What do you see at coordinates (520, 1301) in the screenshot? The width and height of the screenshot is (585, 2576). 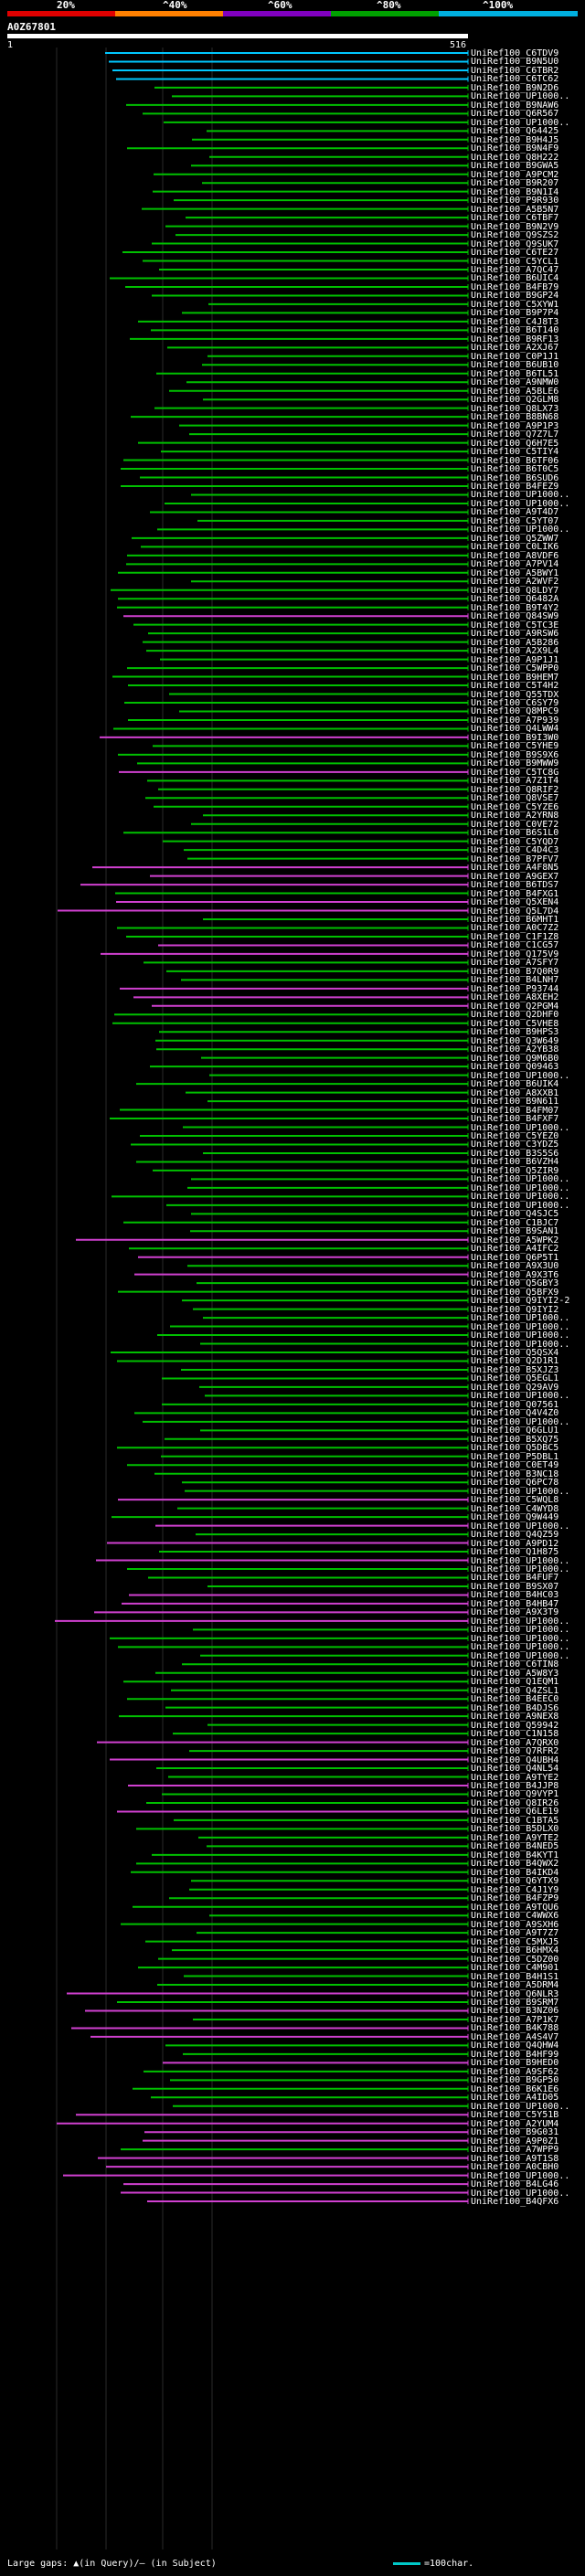 I see `hit-label: UniRef100_Q9IYI2-2` at bounding box center [520, 1301].